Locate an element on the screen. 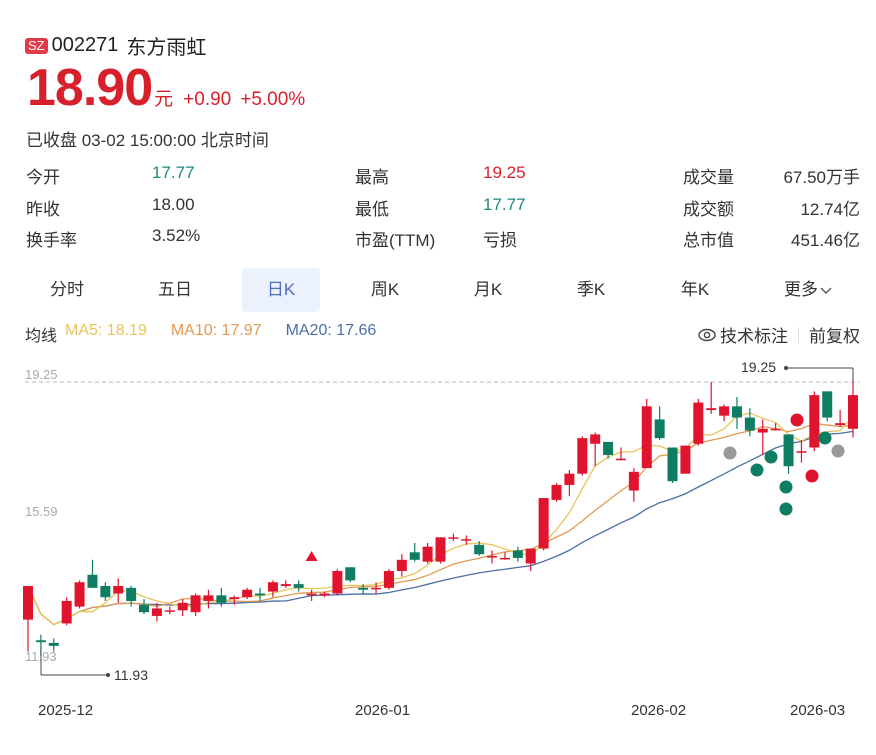 The image size is (876, 755). tab-label: 日K is located at coordinates (281, 289).